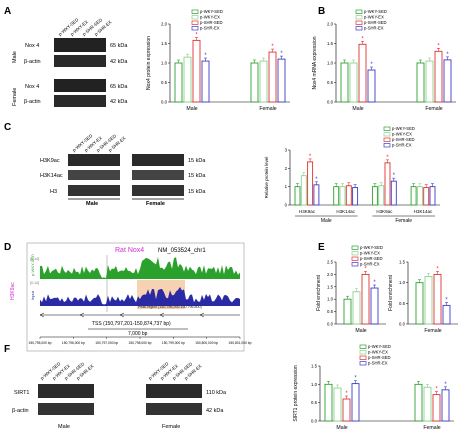 The height and width of the screenshot is (441, 474). Describe the element at coordinates (94, 160) in the screenshot. I see `blot-band-h3k9ac-male` at that location.